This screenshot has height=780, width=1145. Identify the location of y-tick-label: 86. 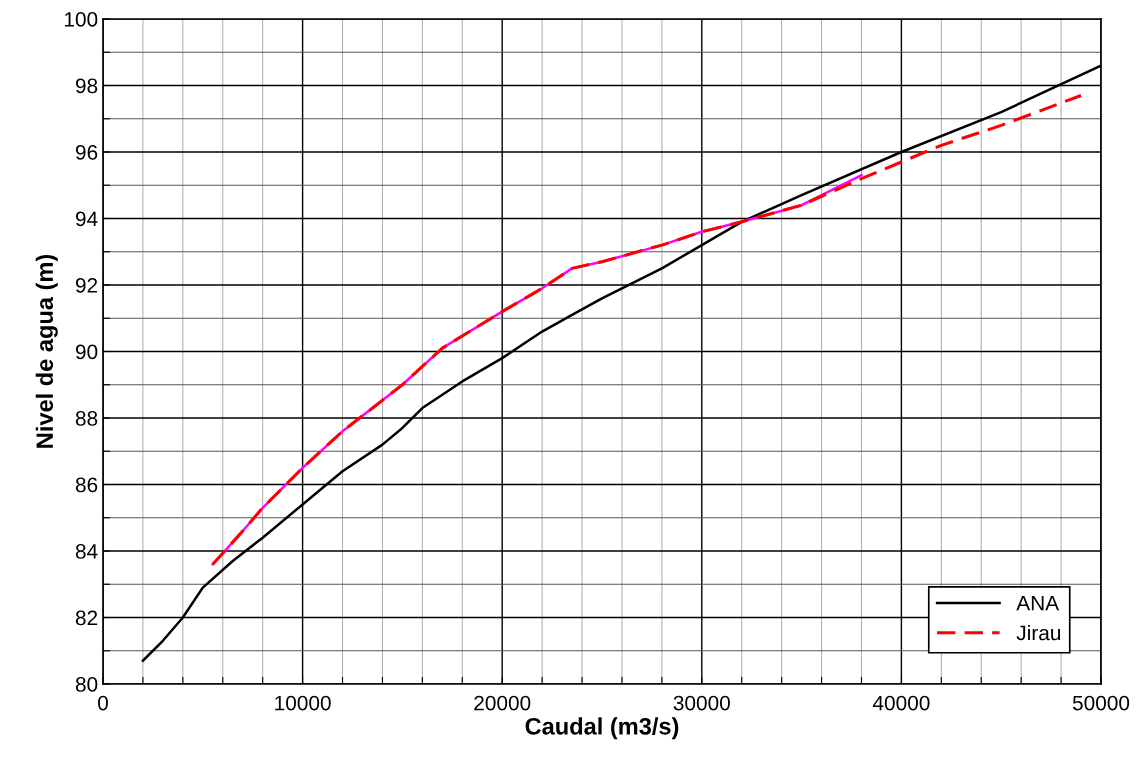
(86, 485).